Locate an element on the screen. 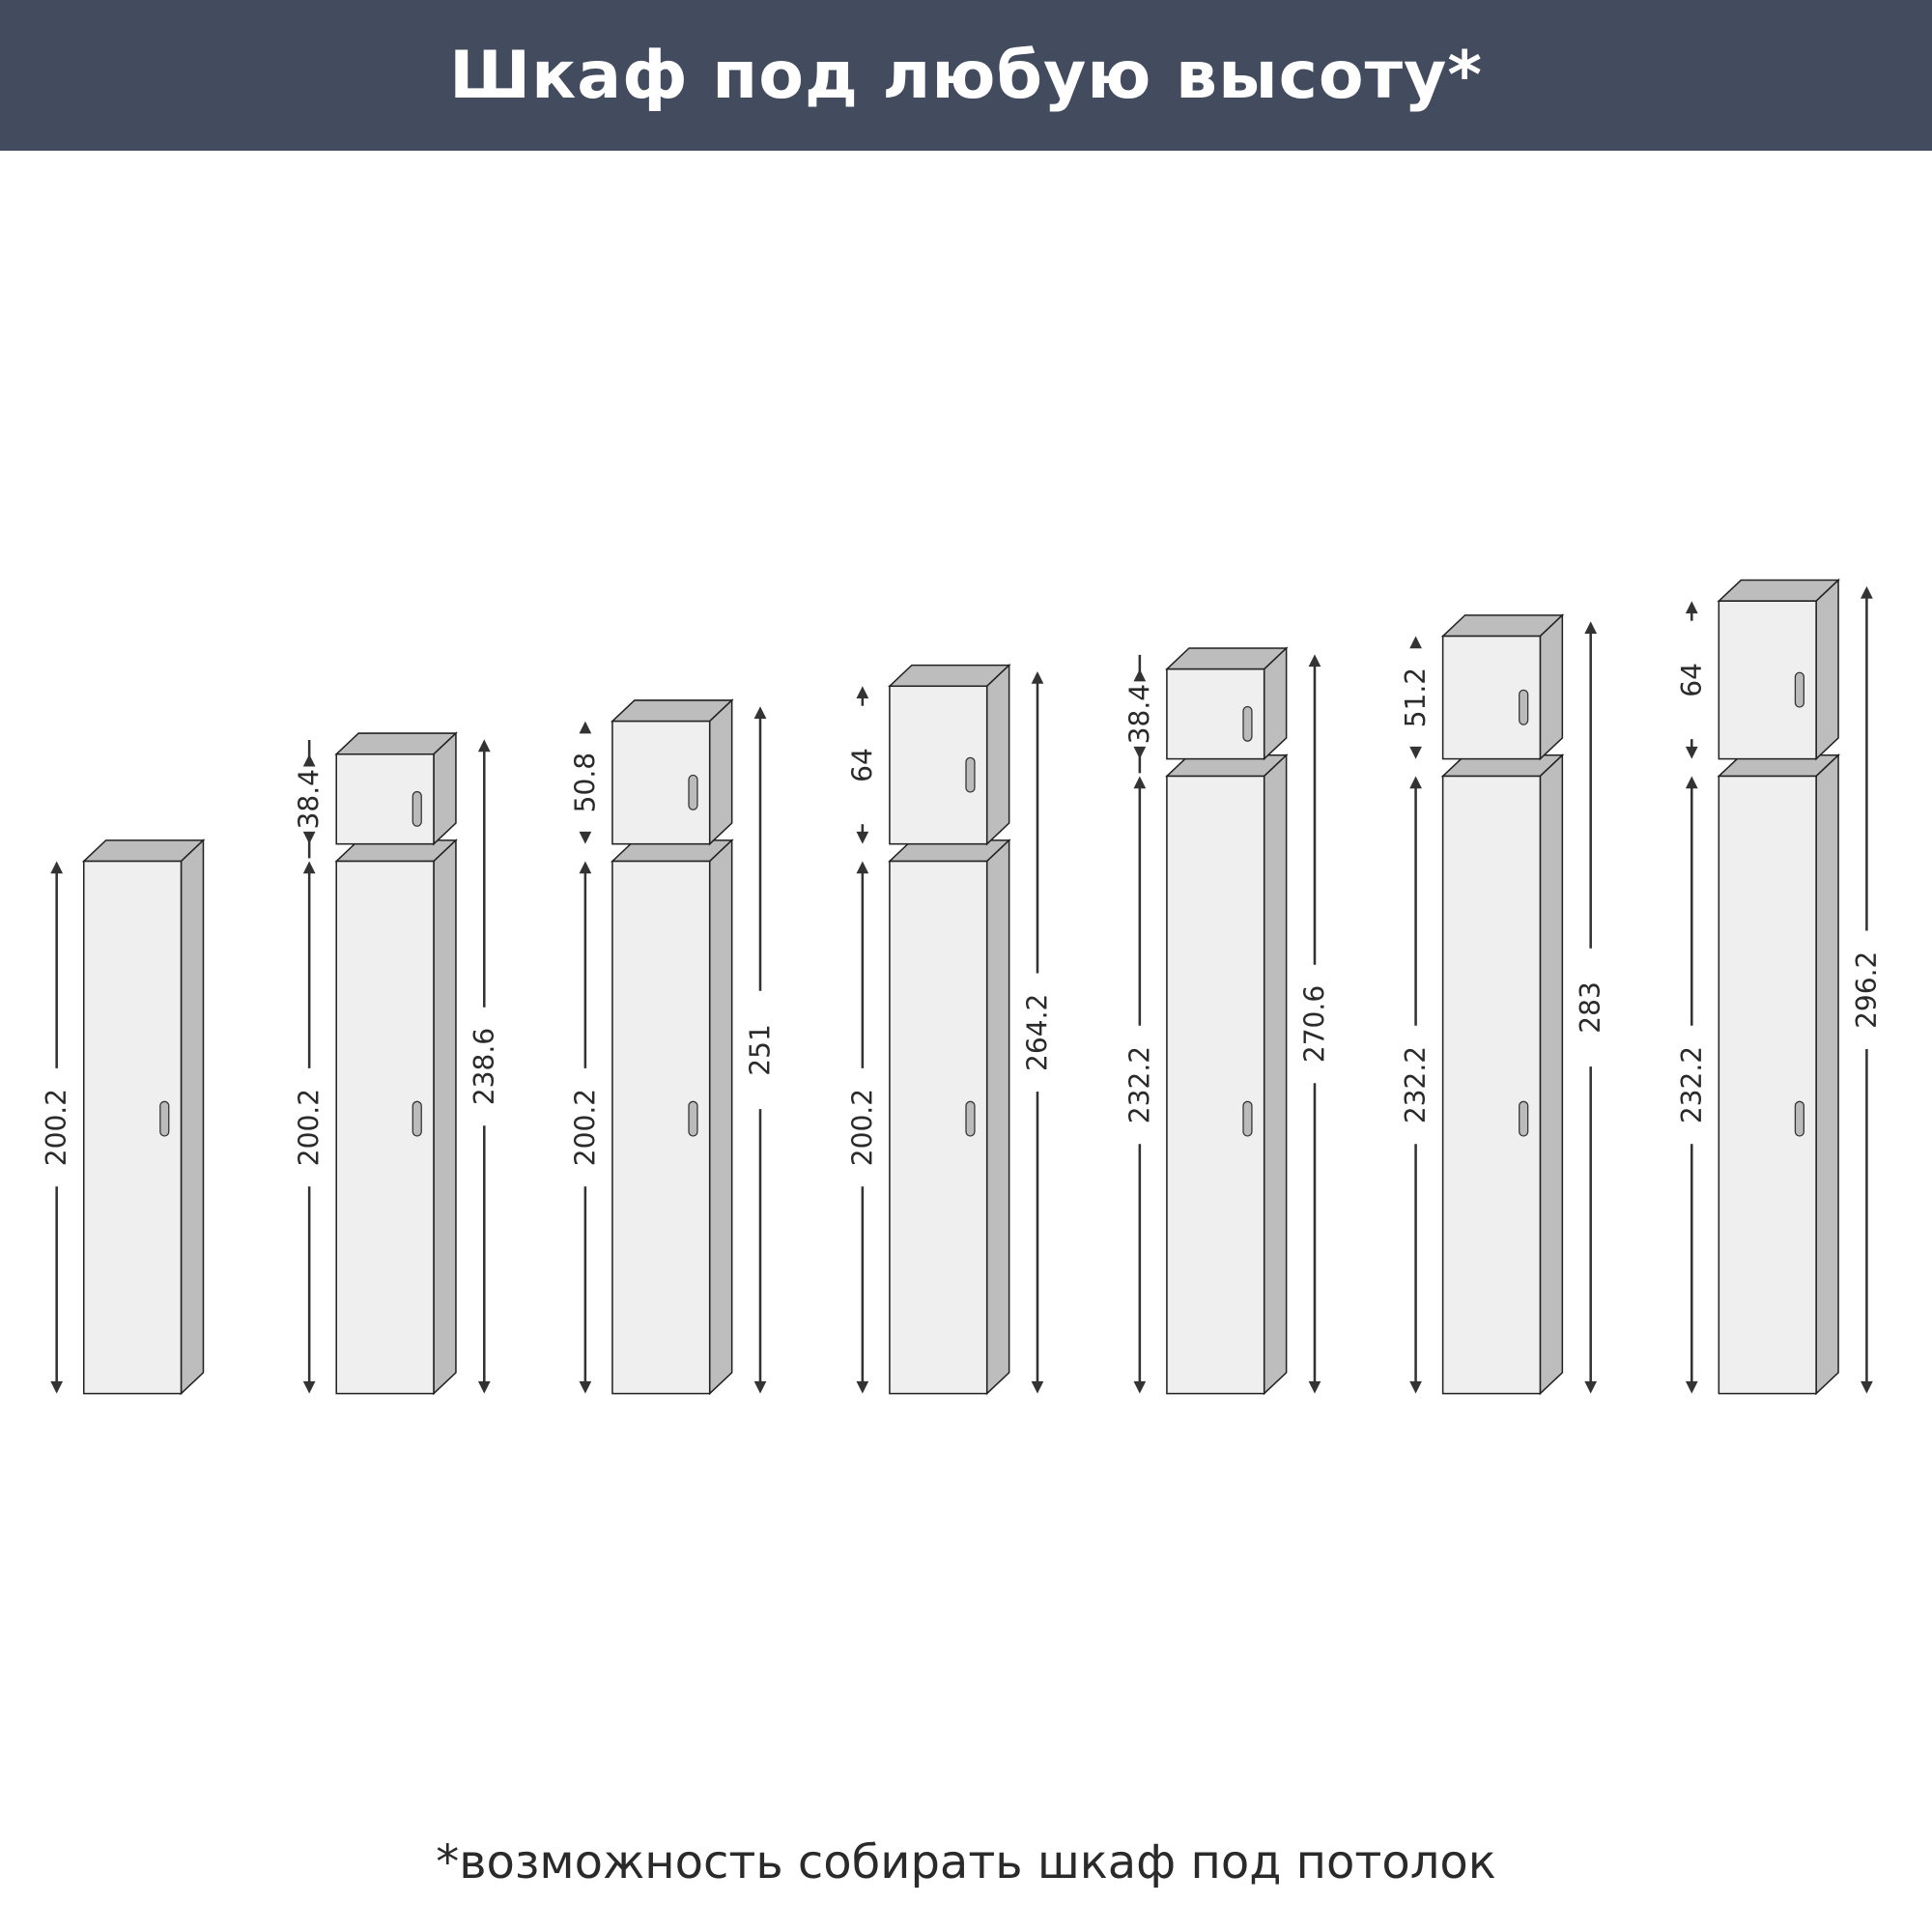  page-title: Шкаф под любую высоту* is located at coordinates (966, 75).